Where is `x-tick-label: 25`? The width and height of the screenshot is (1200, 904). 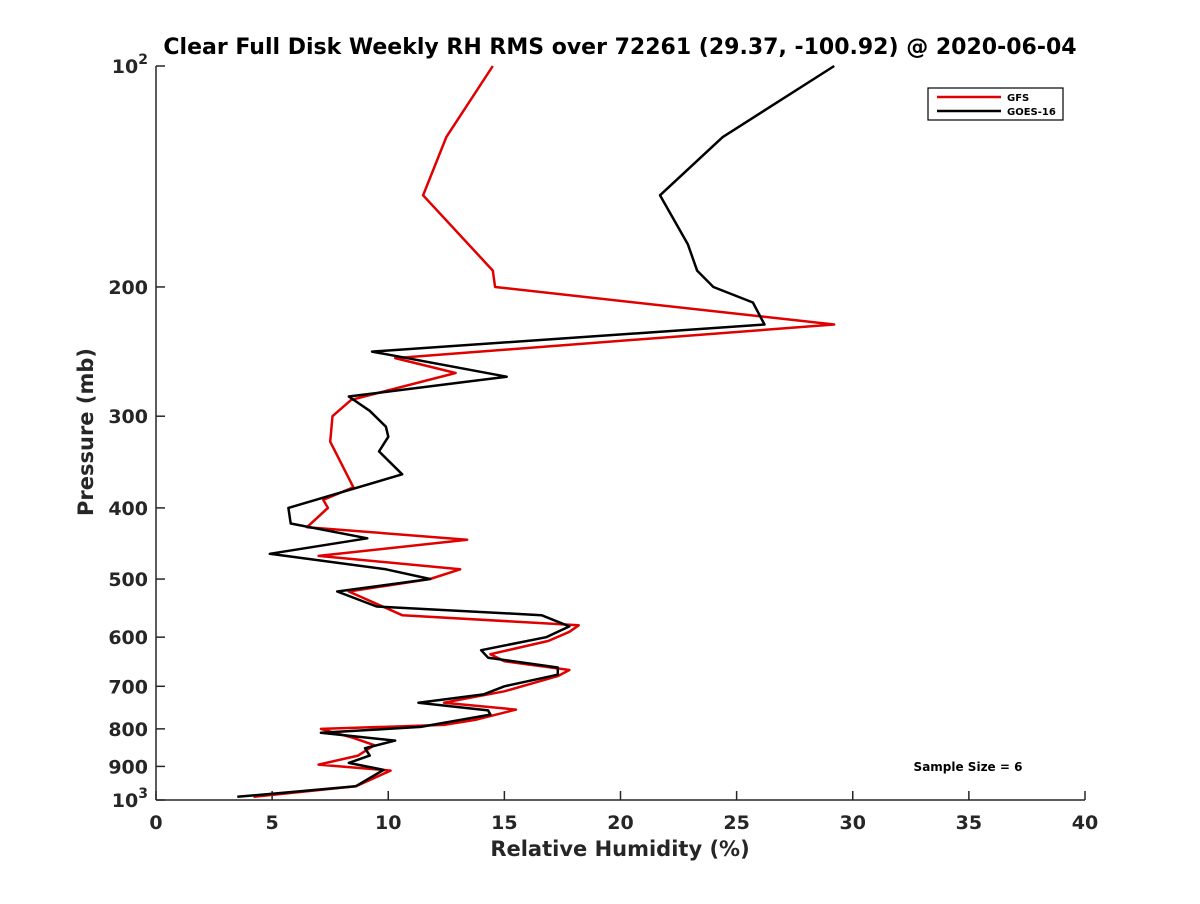 x-tick-label: 25 is located at coordinates (736, 823).